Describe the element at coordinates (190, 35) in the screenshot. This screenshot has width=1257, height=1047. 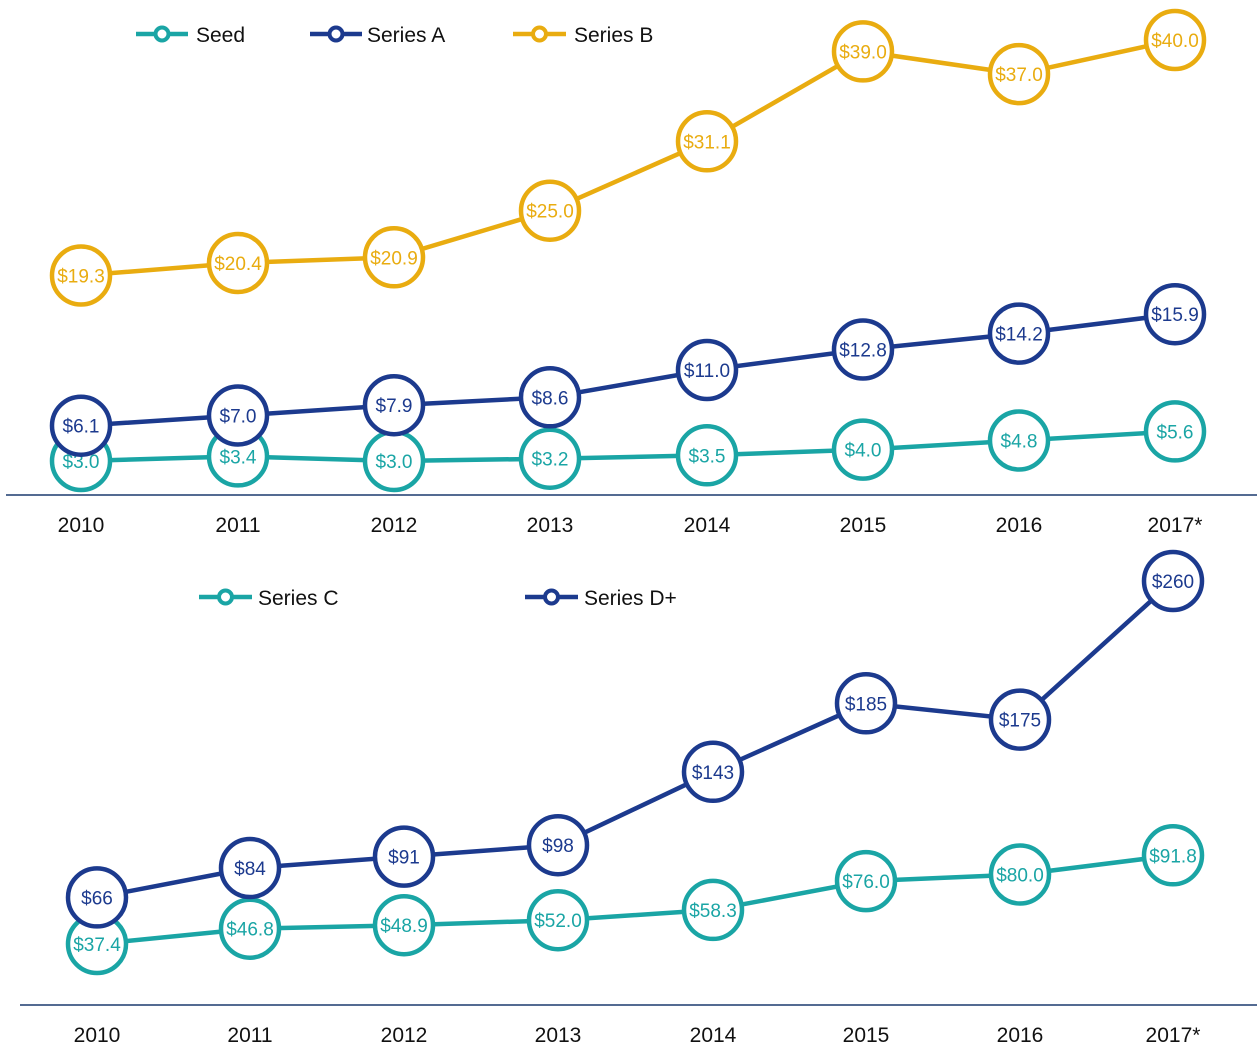
I see `legend-item: Seed` at that location.